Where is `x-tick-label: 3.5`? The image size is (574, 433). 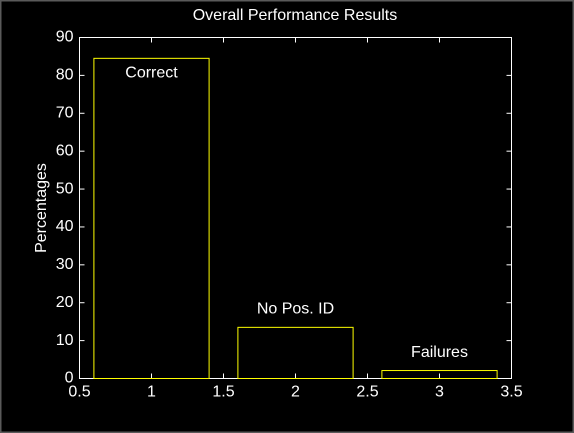
x-tick-label: 3.5 is located at coordinates (511, 392).